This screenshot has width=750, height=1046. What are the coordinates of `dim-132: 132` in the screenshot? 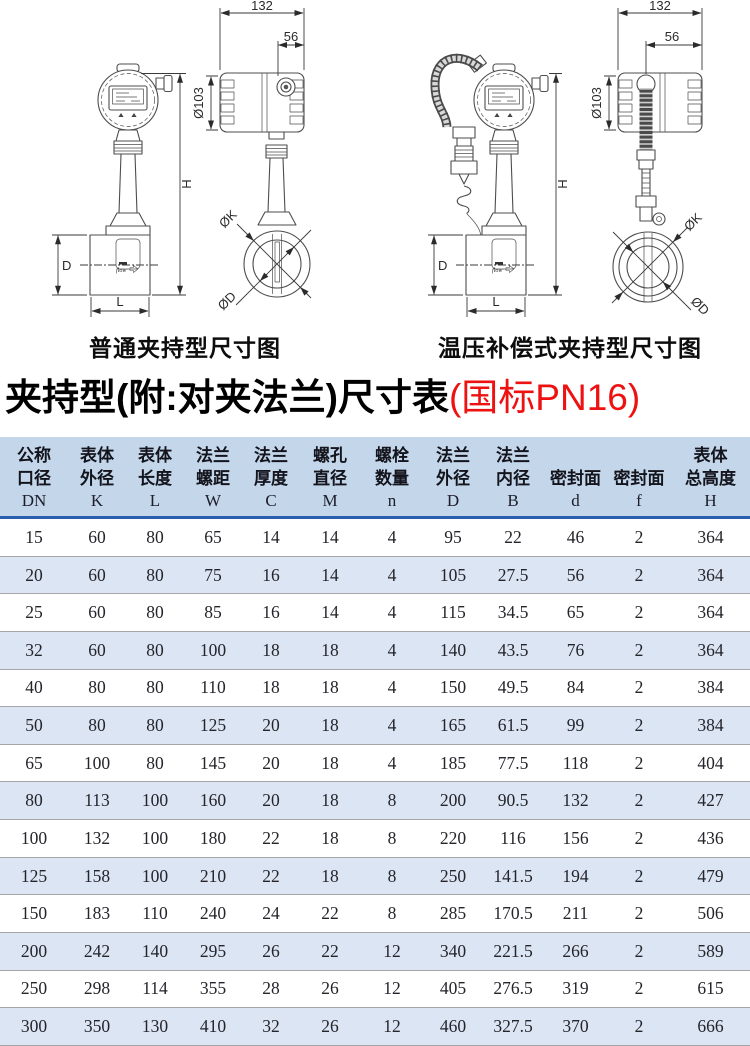 It's located at (660, 35).